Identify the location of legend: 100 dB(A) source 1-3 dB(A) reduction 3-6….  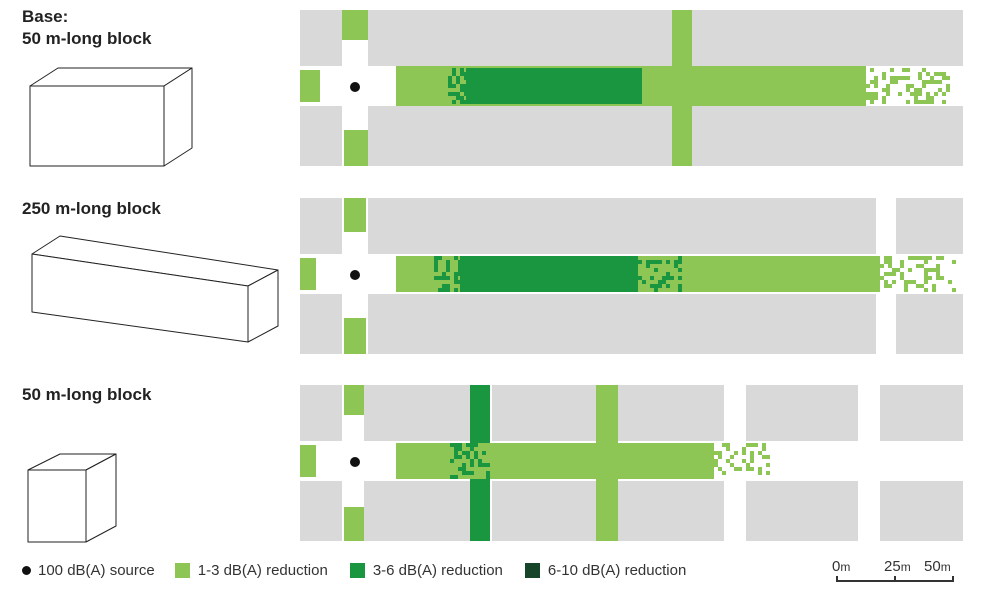
(365, 570).